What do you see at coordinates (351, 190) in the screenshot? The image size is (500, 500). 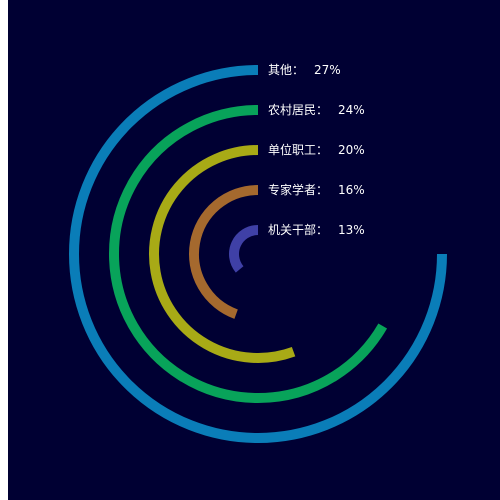 I see `value-label-3: 16%` at bounding box center [351, 190].